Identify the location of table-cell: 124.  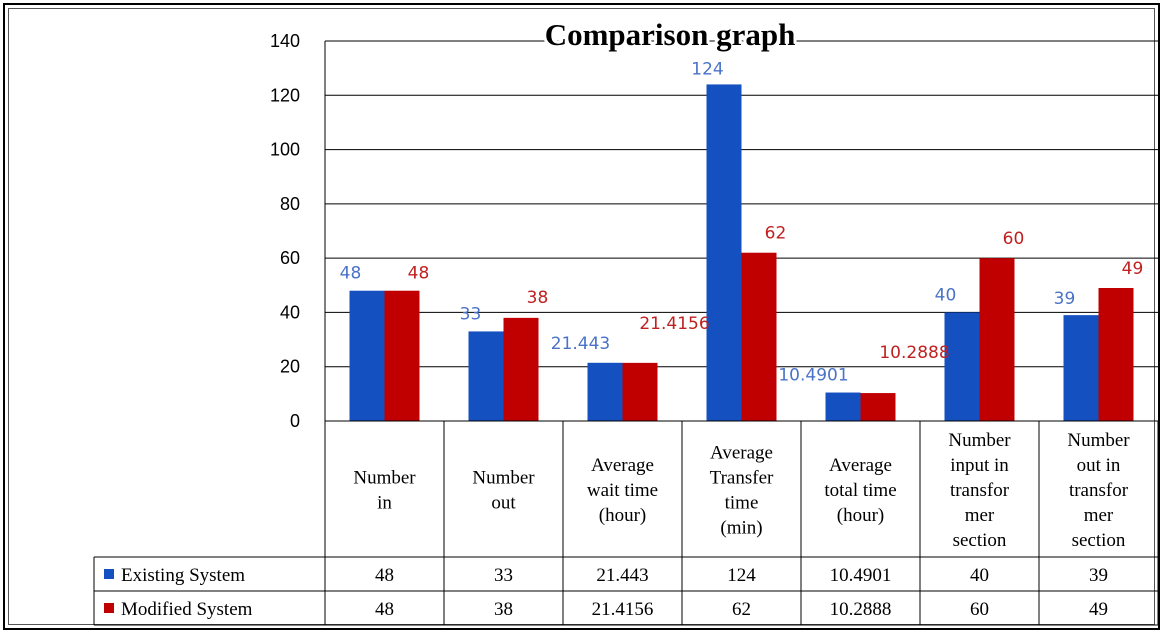
(741, 575).